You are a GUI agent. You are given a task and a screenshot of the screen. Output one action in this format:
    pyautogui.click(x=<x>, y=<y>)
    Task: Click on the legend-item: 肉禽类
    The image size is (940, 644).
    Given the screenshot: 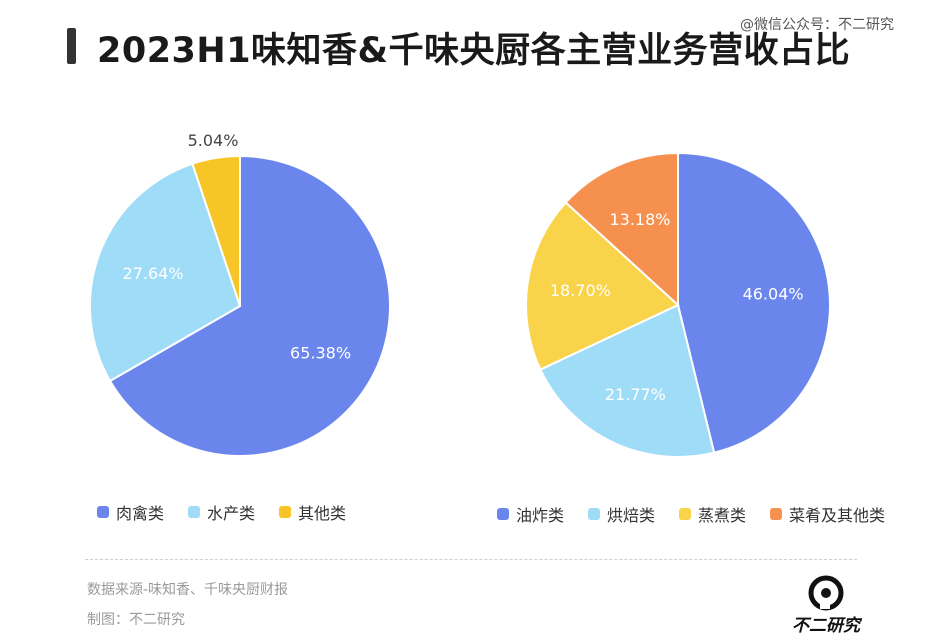 What is the action you would take?
    pyautogui.click(x=130, y=512)
    